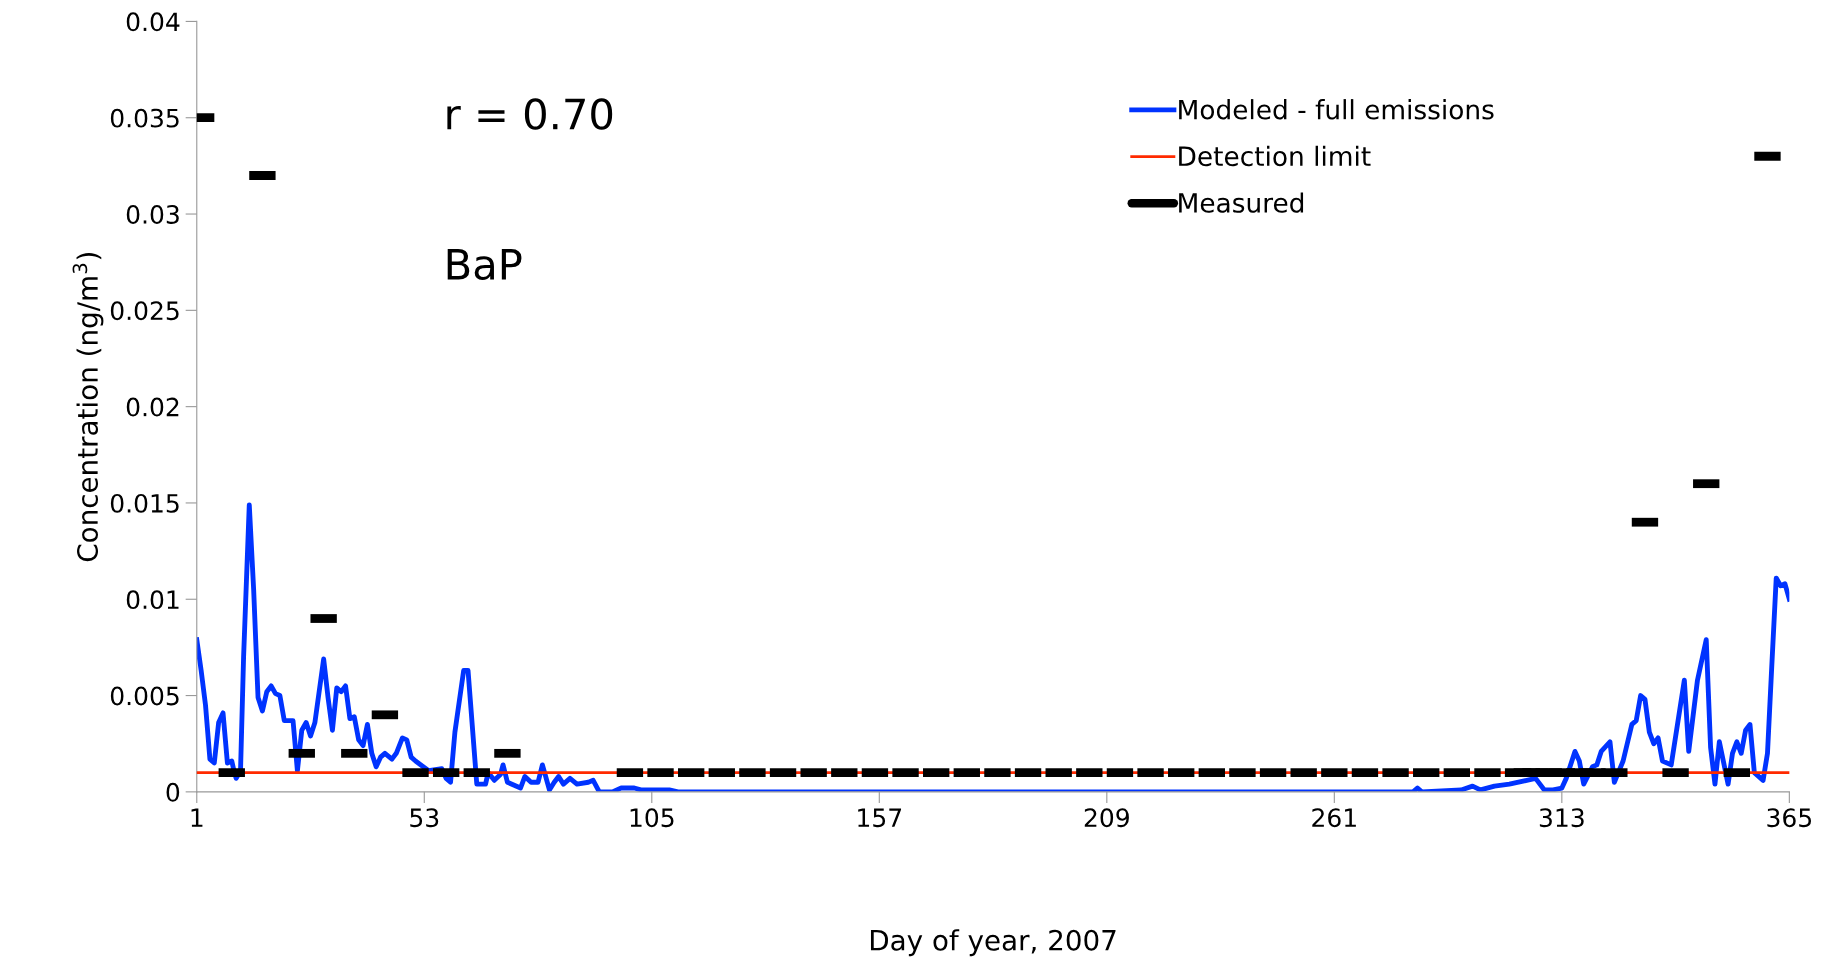 The image size is (1839, 974). I want to click on annotation: BaP, so click(484, 265).